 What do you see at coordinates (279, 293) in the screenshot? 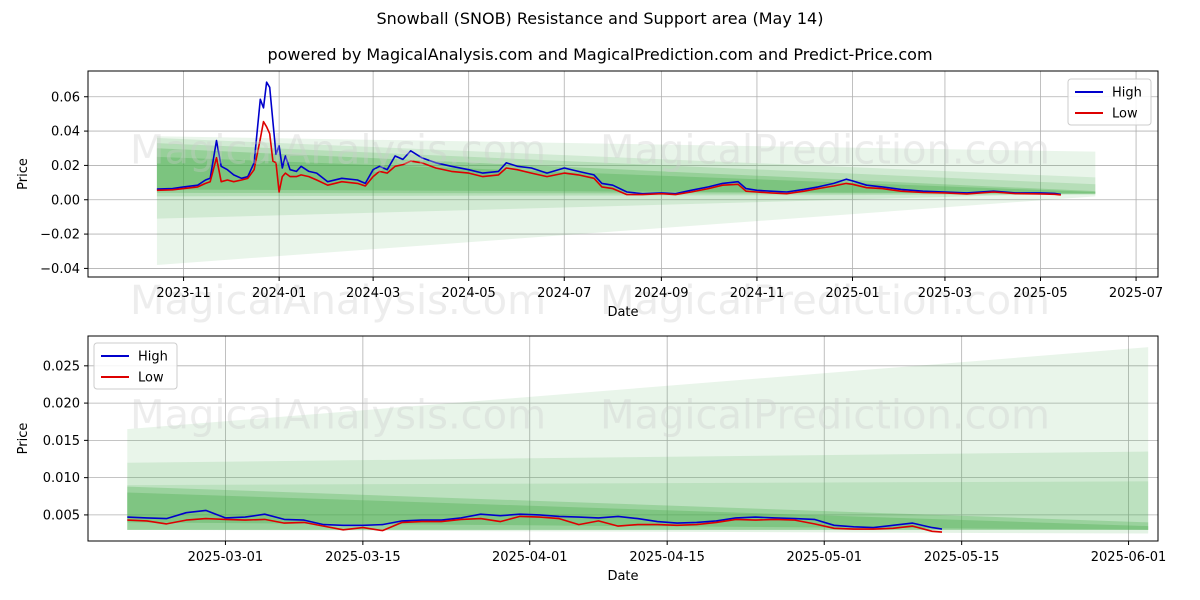
I see `x-tick-label: 2024-01` at bounding box center [279, 293].